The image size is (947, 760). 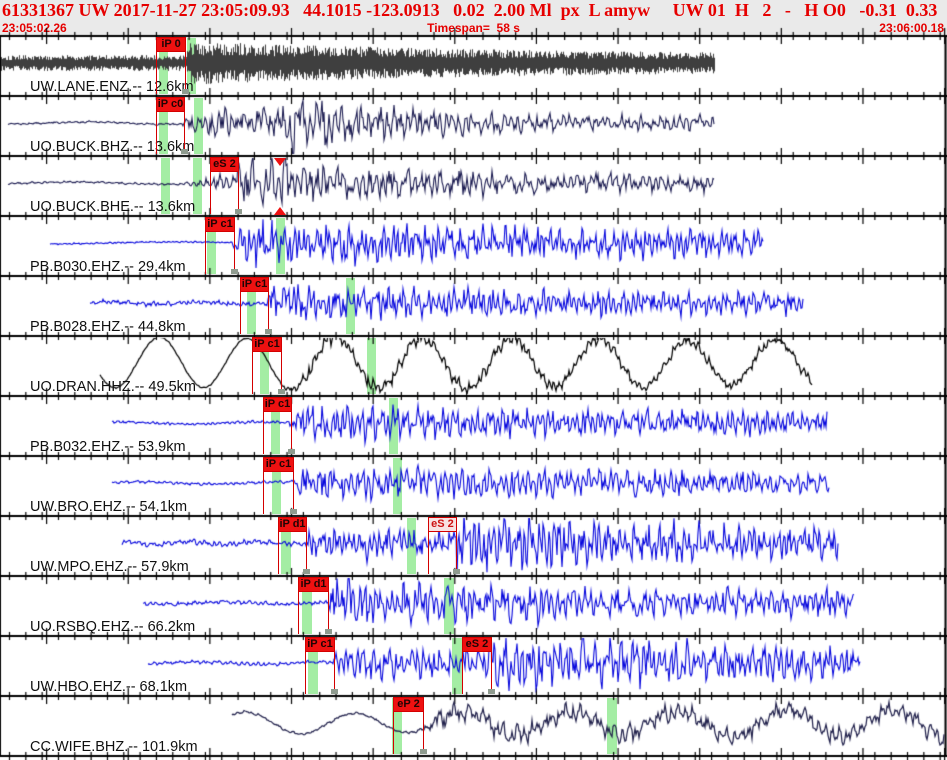 What do you see at coordinates (473, 546) in the screenshot?
I see `trace-panel-mpo: UW.MPO.EHZ.-- 57.9km iP d1 eS 2` at bounding box center [473, 546].